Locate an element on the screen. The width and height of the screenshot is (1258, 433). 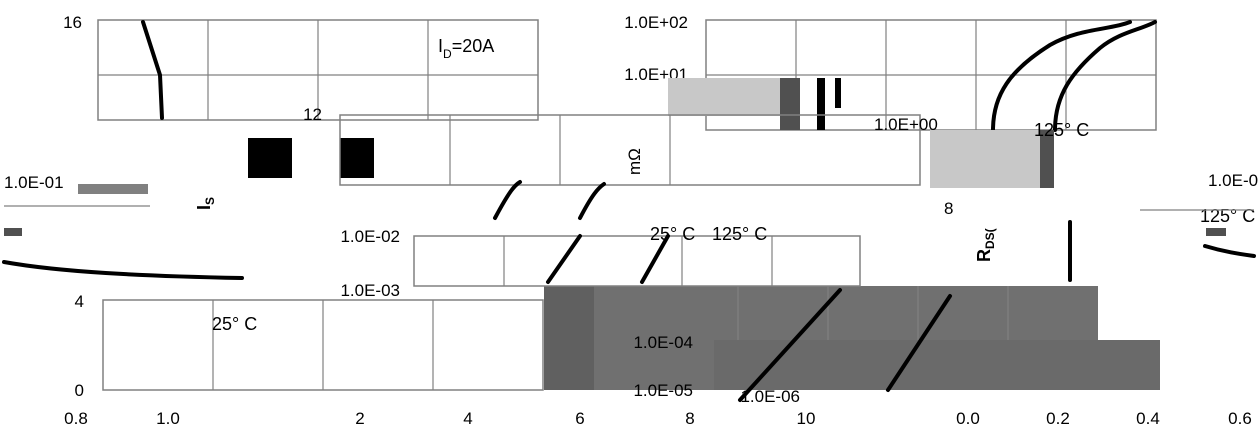
x-tick-label: 6 is located at coordinates (579, 418).